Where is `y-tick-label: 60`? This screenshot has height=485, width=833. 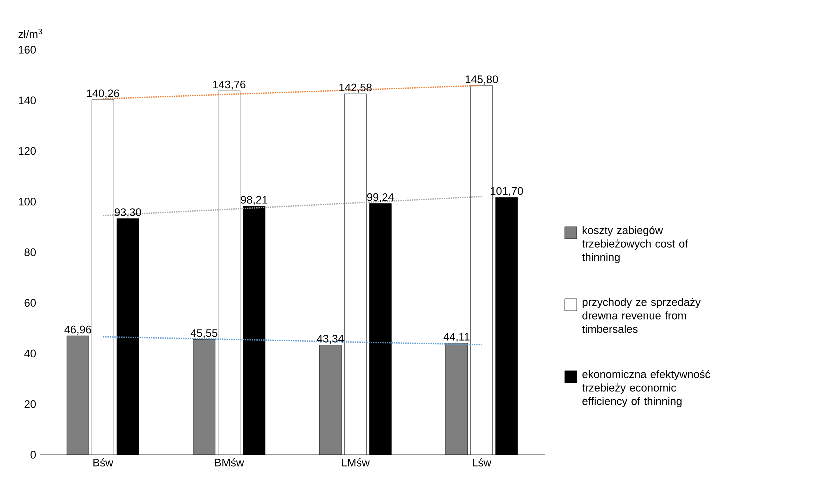
y-tick-label: 60 is located at coordinates (30, 303).